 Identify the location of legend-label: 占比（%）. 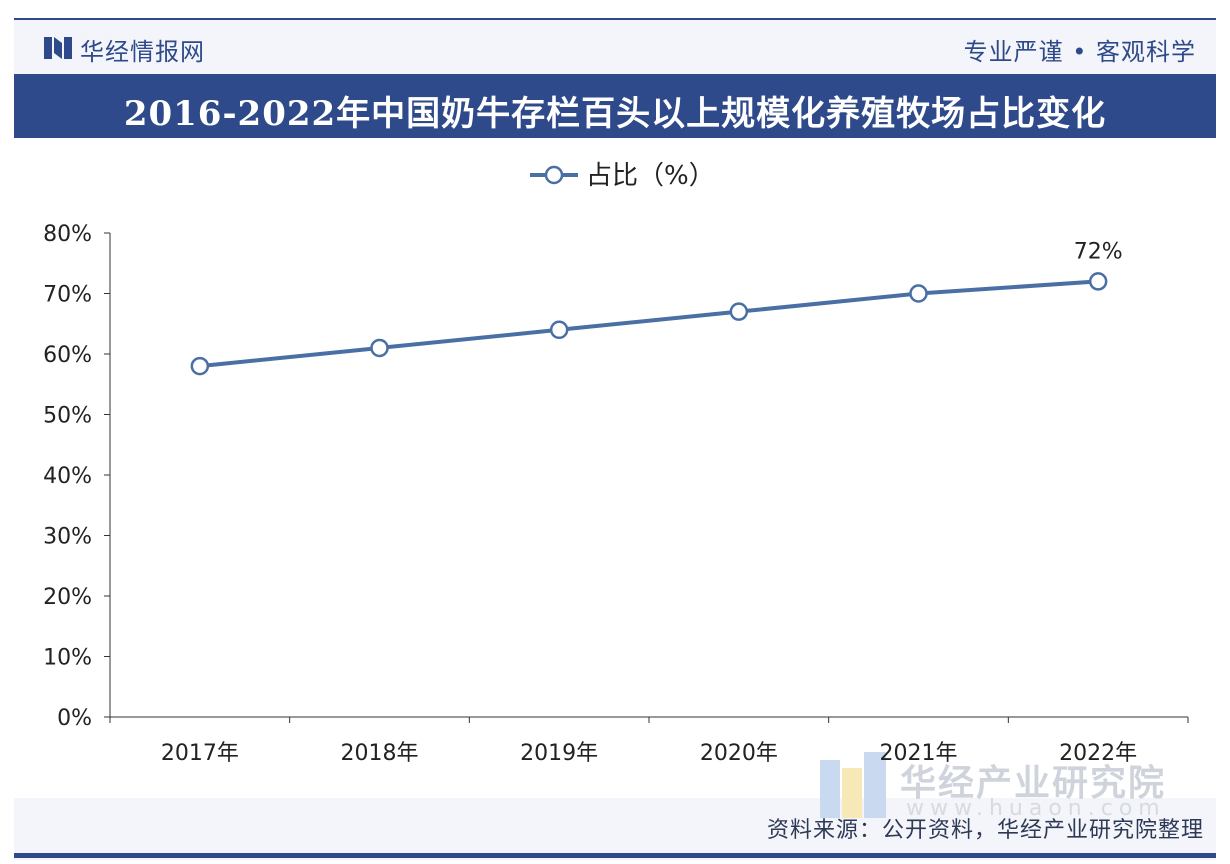
(650, 176).